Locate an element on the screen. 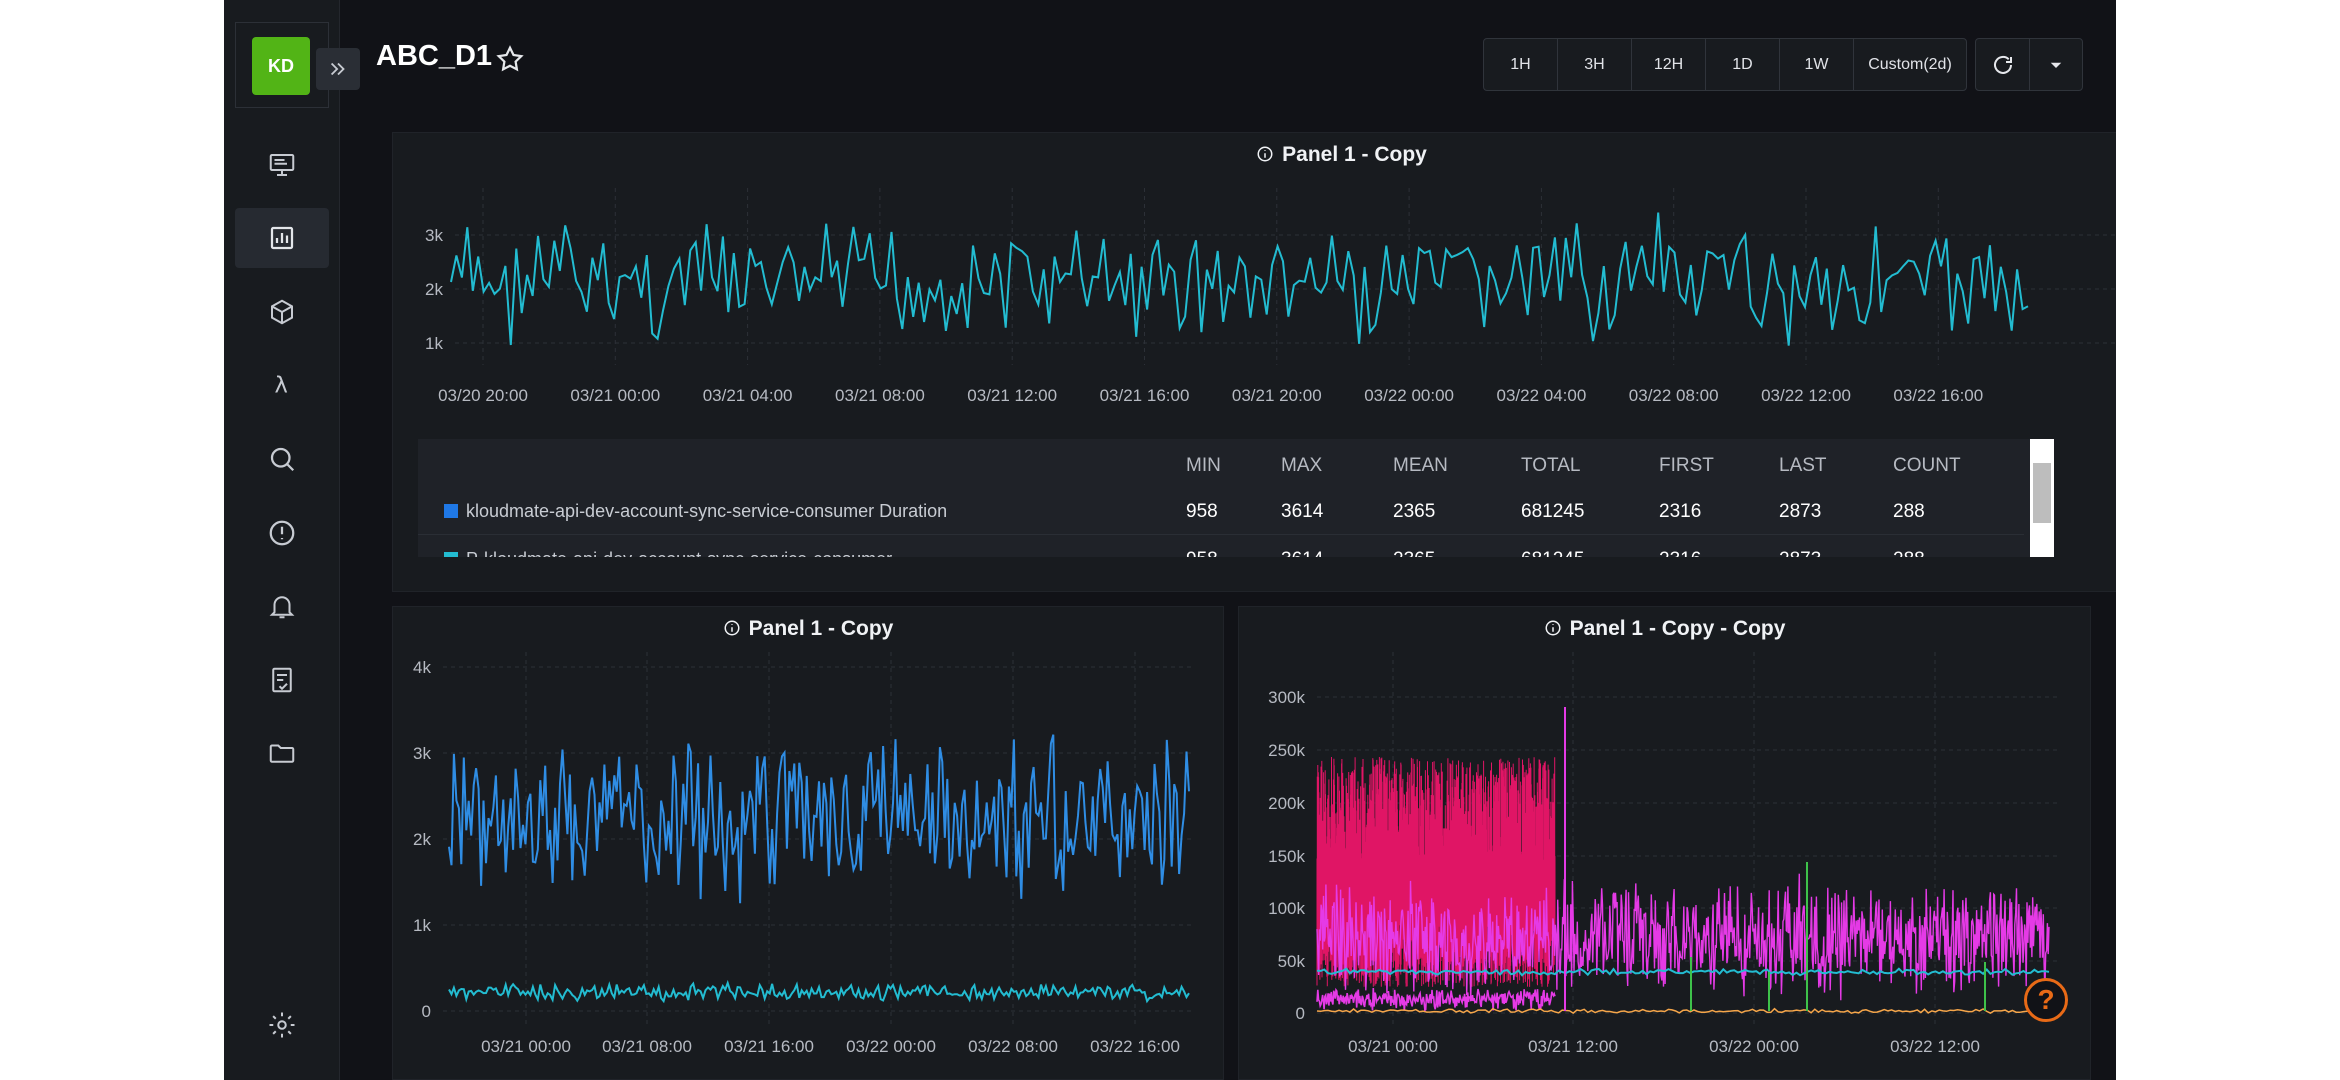 This screenshot has width=2340, height=1080. legend-header-total: TOTAL is located at coordinates (1551, 465).